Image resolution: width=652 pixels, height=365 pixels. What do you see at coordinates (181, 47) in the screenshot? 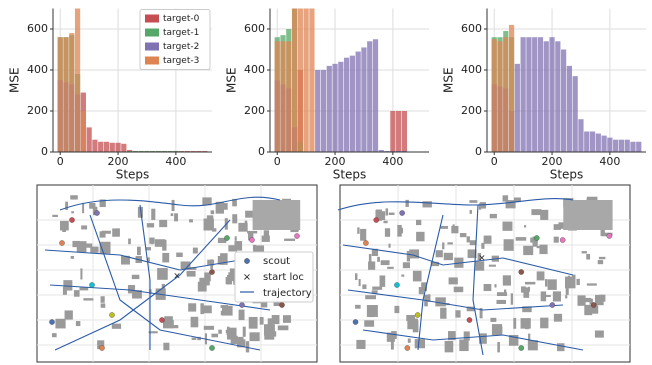
I see `legend-label: target-2` at bounding box center [181, 47].